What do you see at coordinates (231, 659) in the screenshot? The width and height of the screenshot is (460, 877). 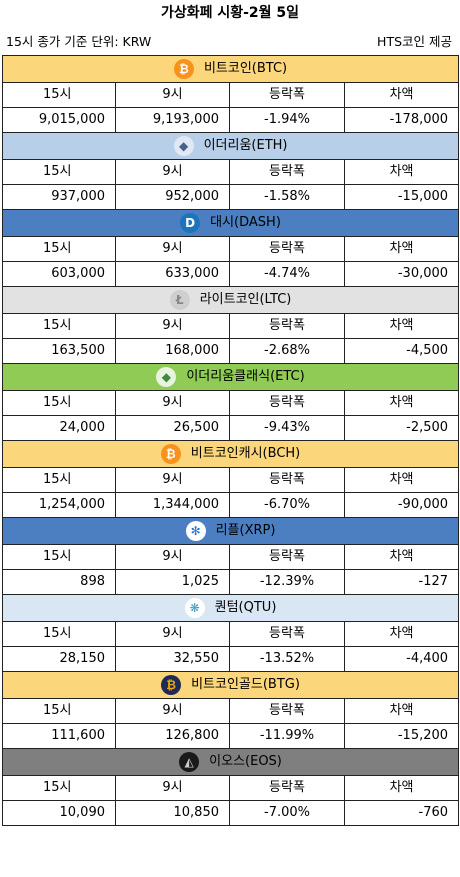 I see `table-row: 28,150 32,550 -13.52% -4,400` at bounding box center [231, 659].